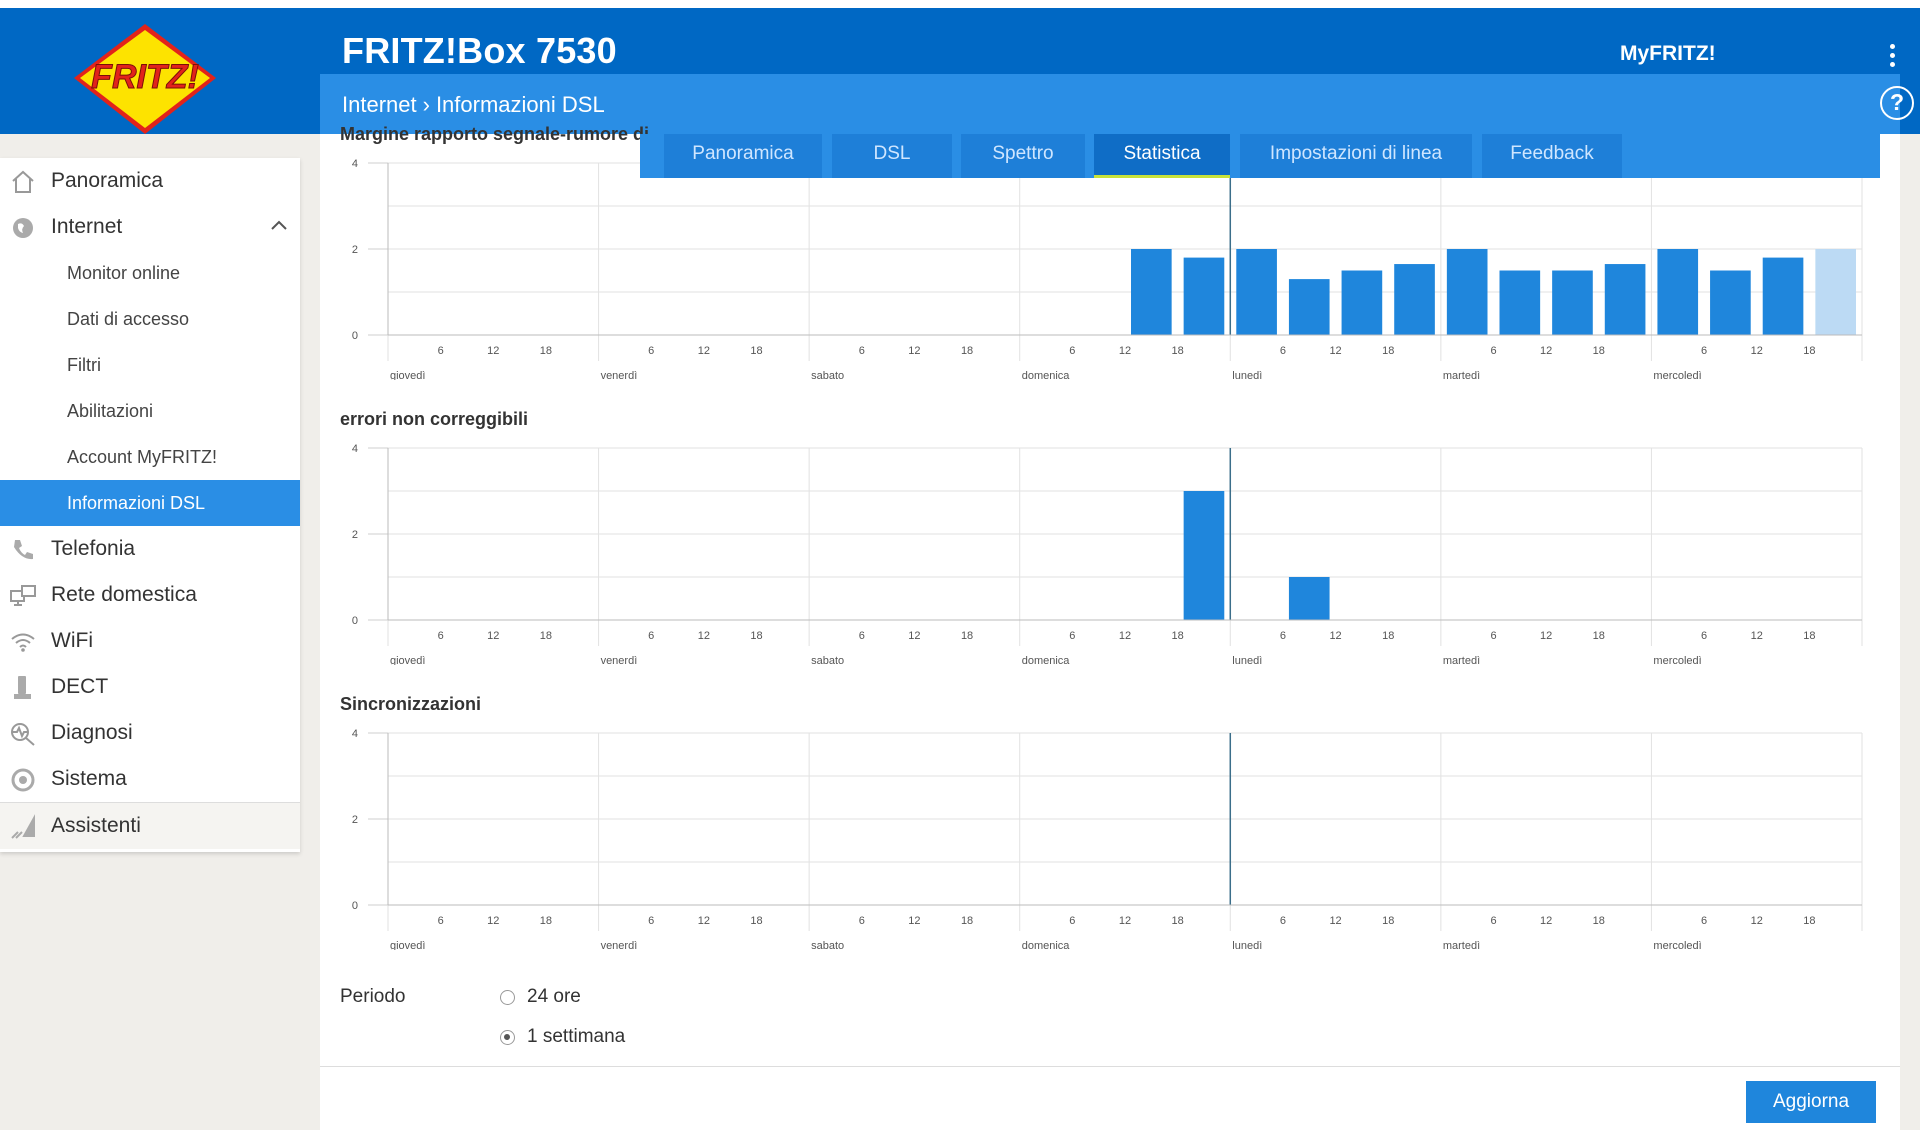  I want to click on sidebar-item-panoramica: Panoramica, so click(150, 181).